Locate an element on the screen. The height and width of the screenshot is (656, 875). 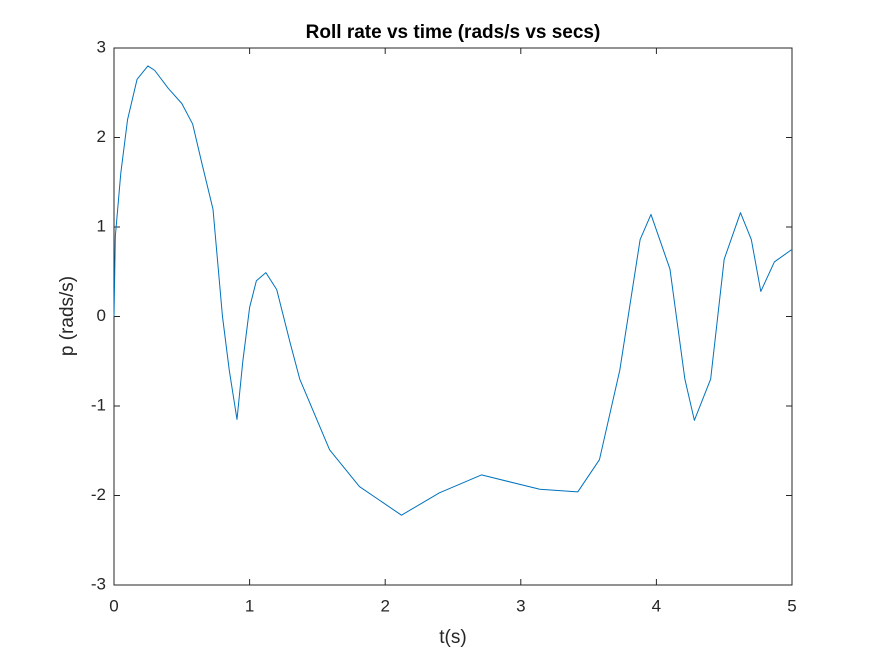
x-tick-label: 4 is located at coordinates (656, 605).